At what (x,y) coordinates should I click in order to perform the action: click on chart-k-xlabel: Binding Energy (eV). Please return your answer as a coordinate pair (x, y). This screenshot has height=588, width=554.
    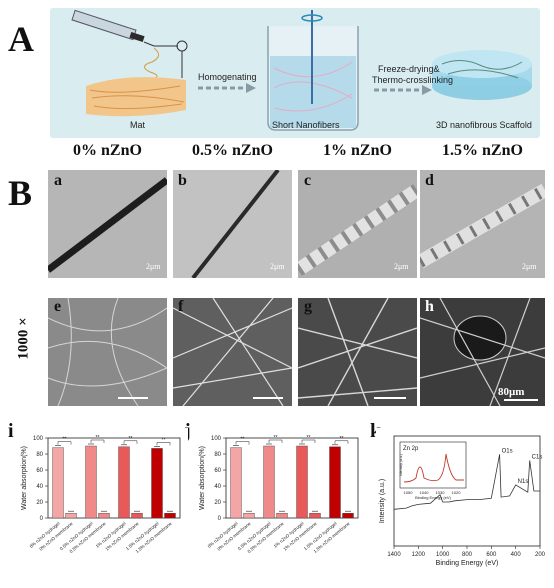
    Looking at the image, I should click on (467, 563).